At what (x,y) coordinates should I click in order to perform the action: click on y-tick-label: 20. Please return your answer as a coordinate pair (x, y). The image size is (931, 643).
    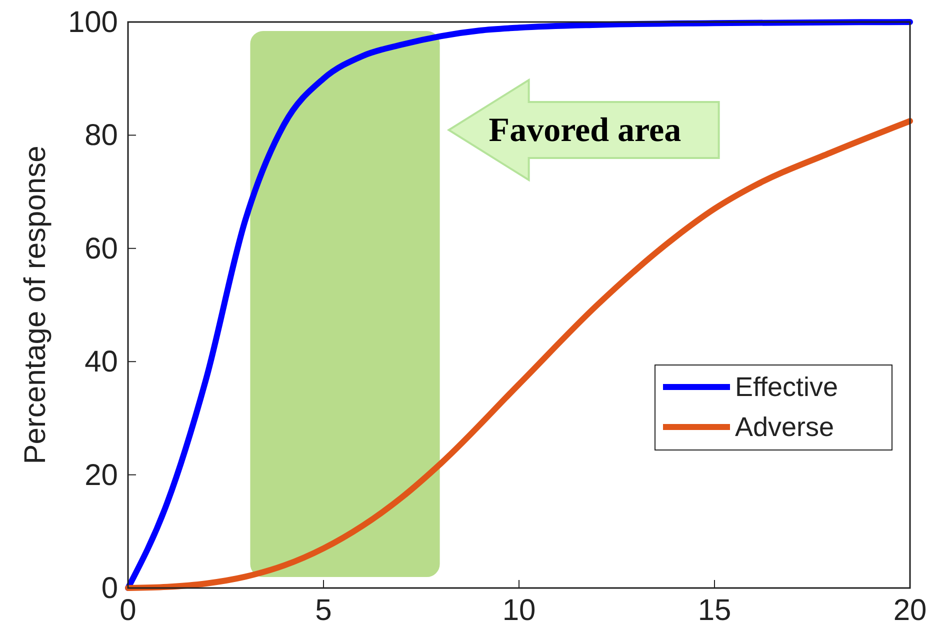
    Looking at the image, I should click on (101, 475).